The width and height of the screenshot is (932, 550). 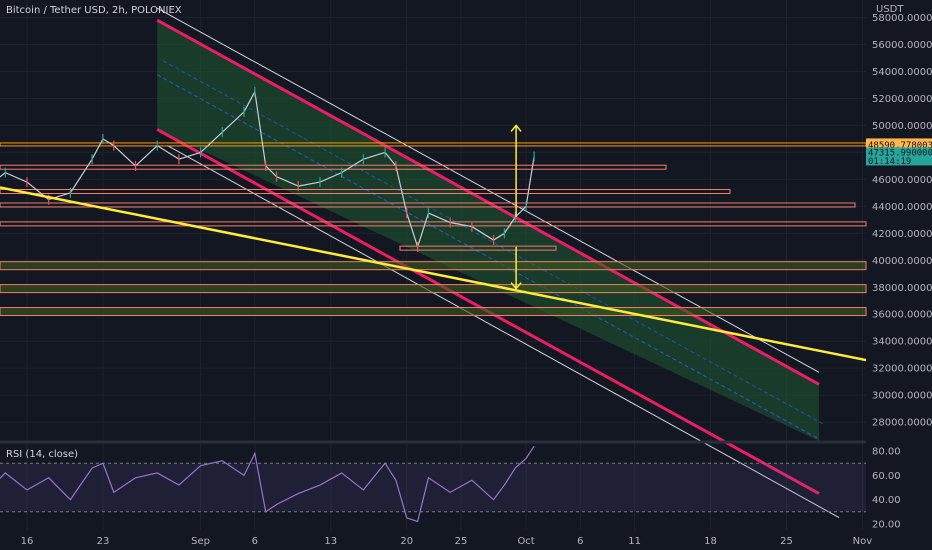 What do you see at coordinates (902, 207) in the screenshot?
I see `y-tick-label: 44000.00000000` at bounding box center [902, 207].